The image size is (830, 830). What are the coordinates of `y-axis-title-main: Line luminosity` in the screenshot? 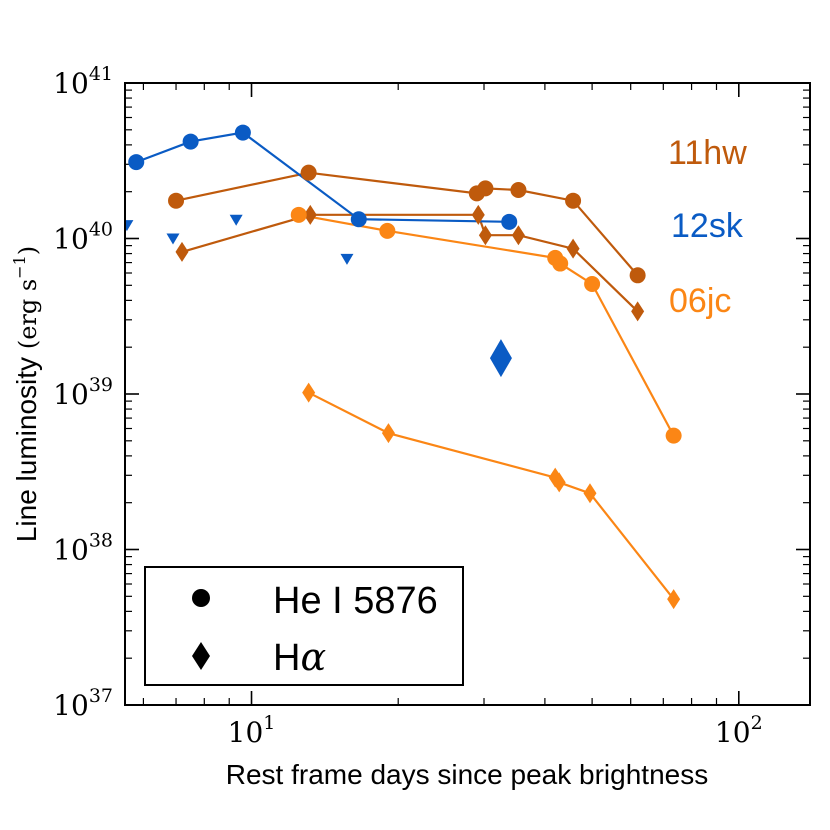 It's located at (26, 445).